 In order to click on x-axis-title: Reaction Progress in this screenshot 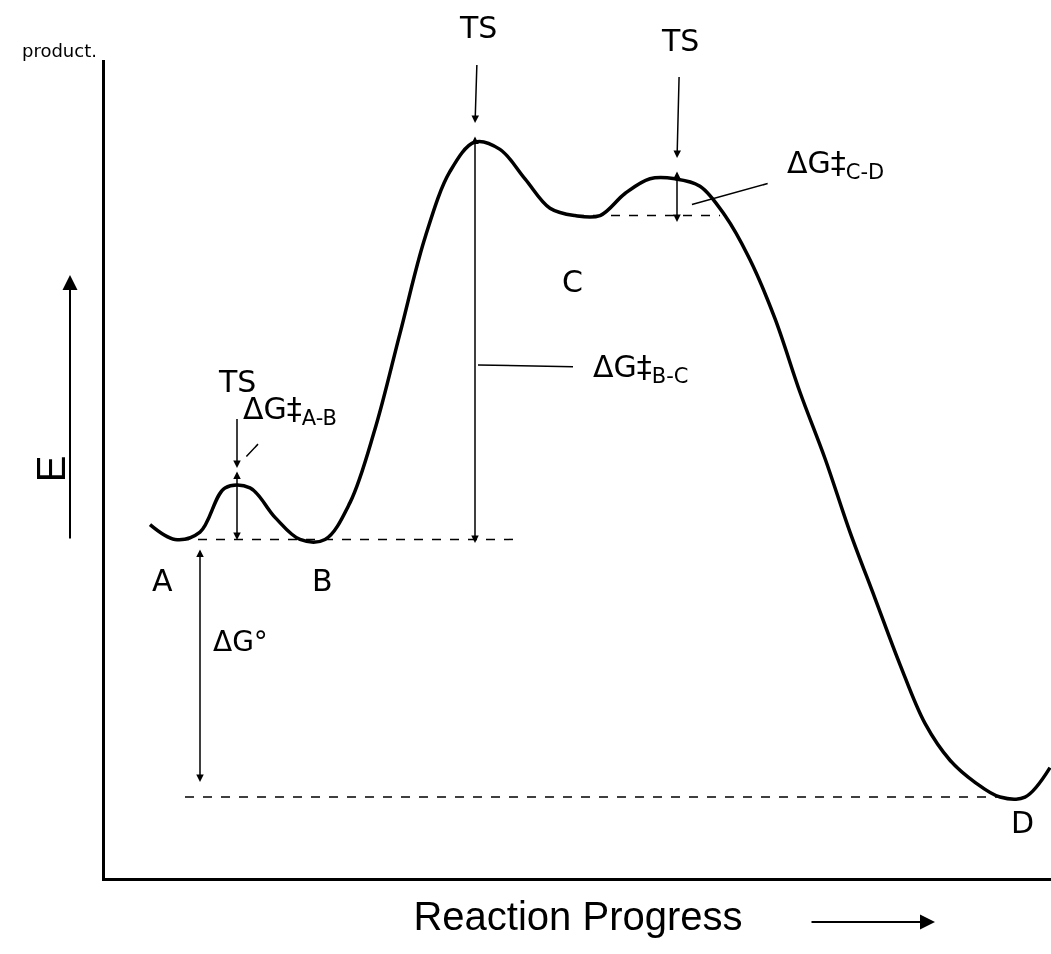, I will do `click(578, 915)`.